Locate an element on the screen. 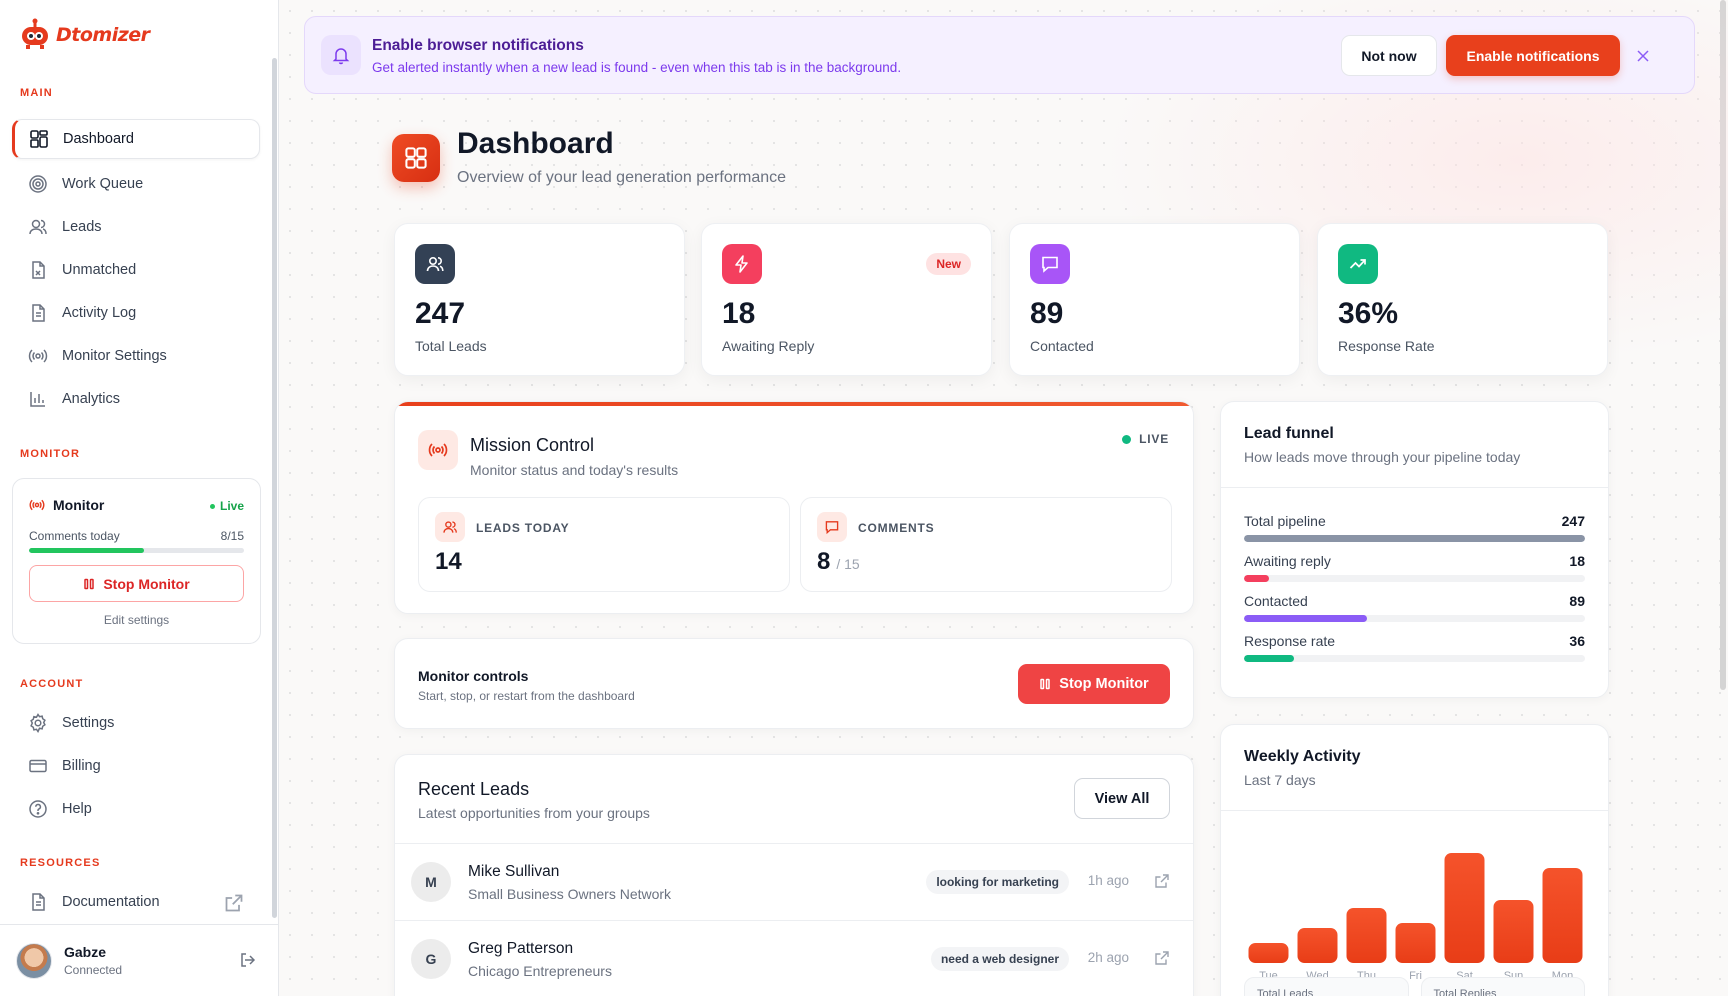  avatar is located at coordinates (34, 960).